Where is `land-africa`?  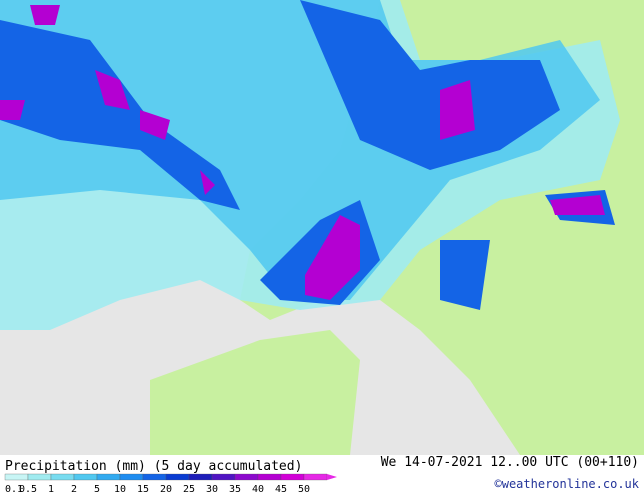 land-africa is located at coordinates (255, 392).